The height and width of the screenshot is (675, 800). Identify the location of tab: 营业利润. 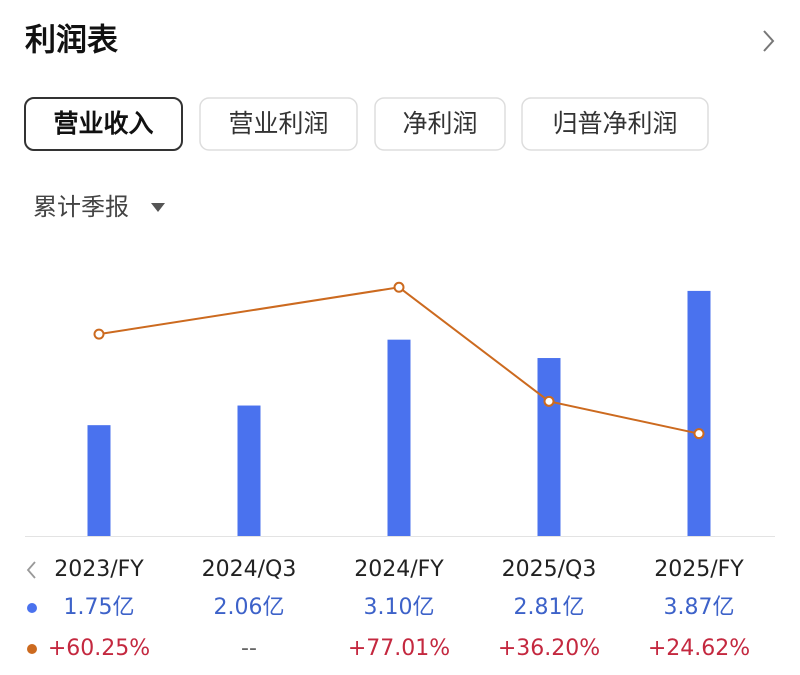
(278, 124).